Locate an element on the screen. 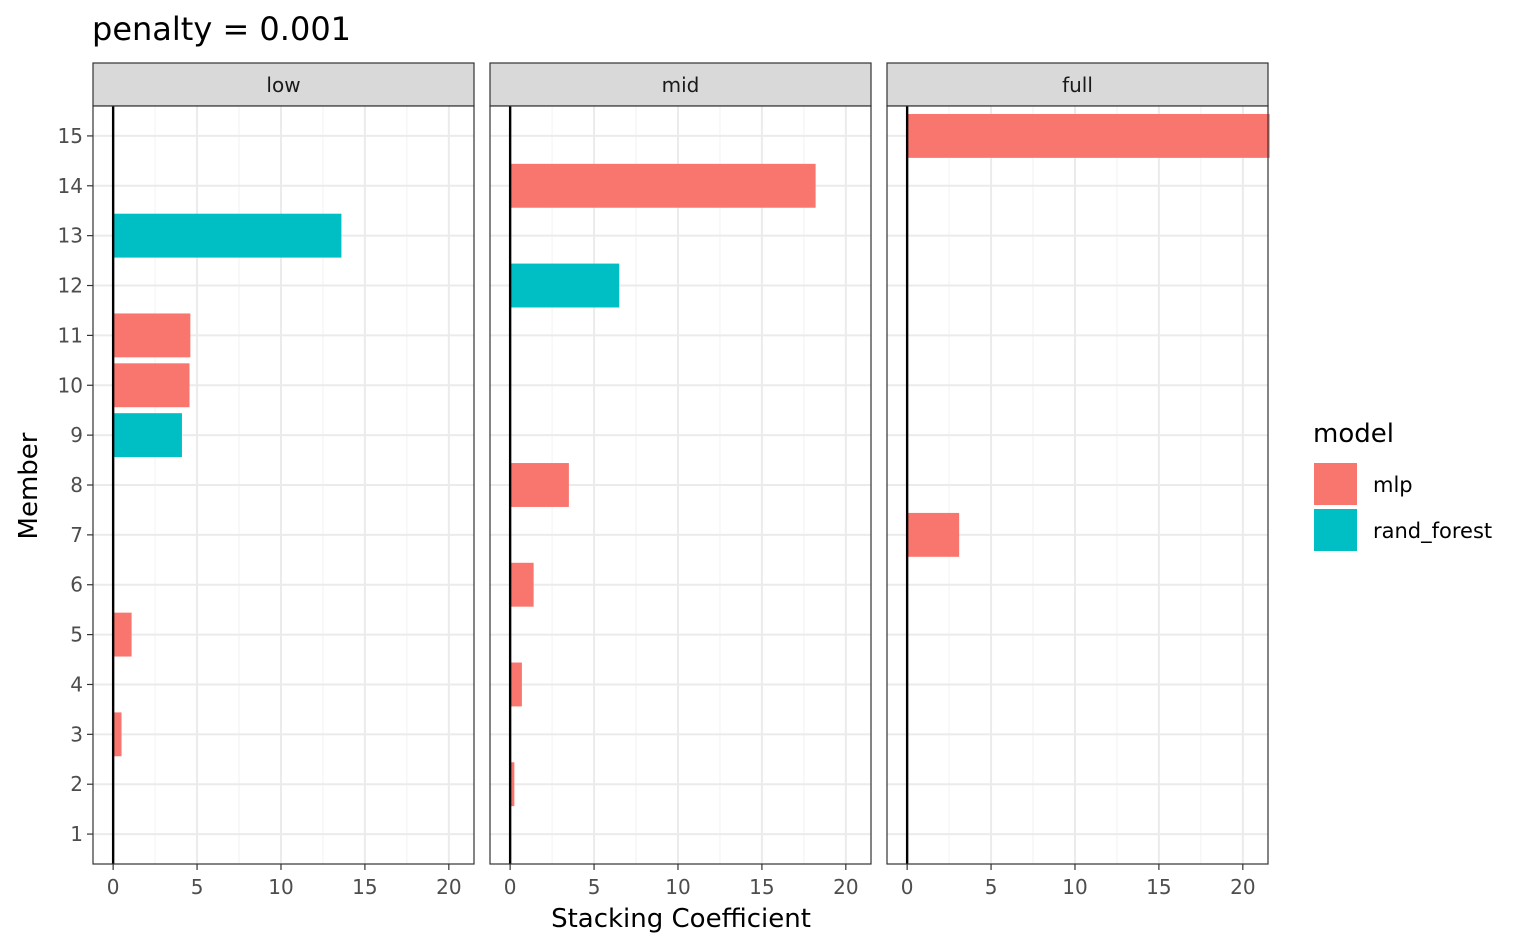 Image resolution: width=1536 pixels, height=949 pixels. y-tick-label: 14 is located at coordinates (70, 186).